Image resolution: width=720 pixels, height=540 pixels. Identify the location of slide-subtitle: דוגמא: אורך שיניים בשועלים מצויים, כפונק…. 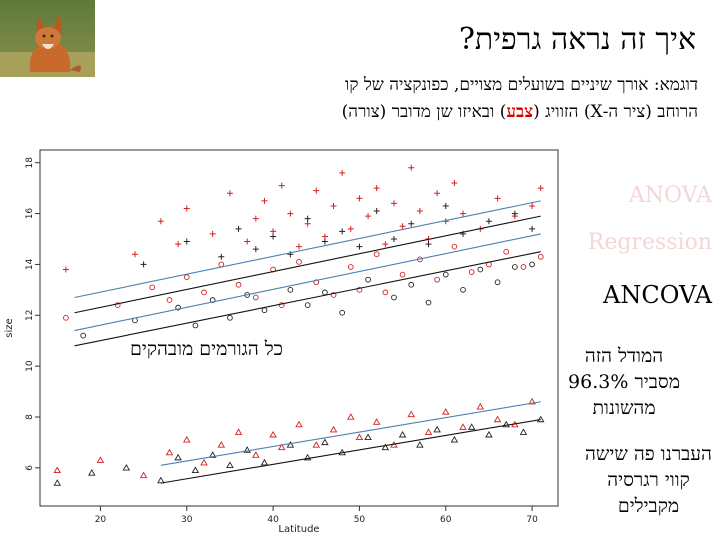
(520, 99).